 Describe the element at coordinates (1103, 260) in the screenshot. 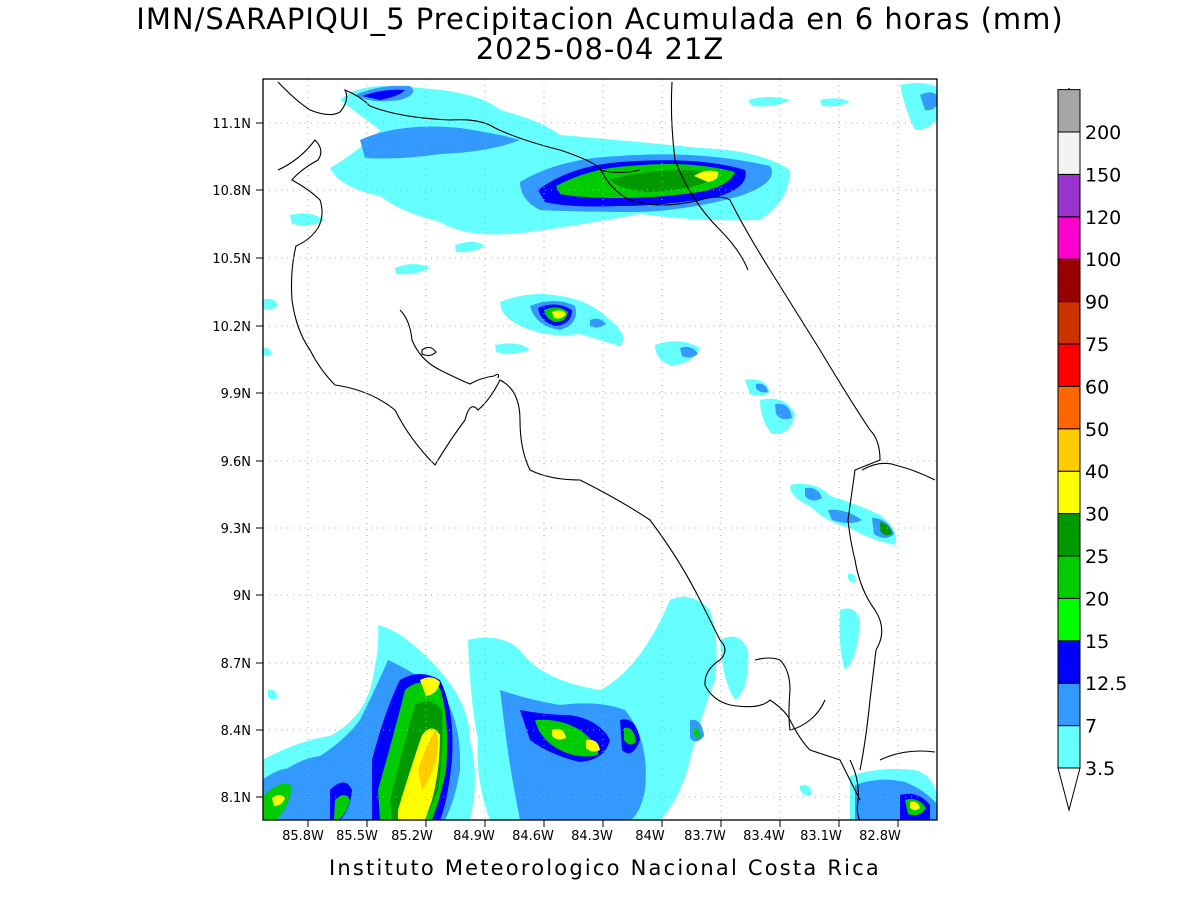

I see `colorbar-label: 100` at that location.